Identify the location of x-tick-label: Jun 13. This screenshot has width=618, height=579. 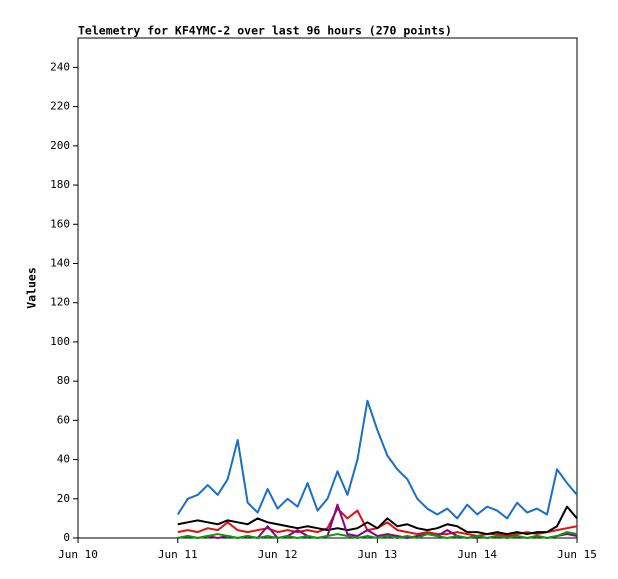
(378, 554).